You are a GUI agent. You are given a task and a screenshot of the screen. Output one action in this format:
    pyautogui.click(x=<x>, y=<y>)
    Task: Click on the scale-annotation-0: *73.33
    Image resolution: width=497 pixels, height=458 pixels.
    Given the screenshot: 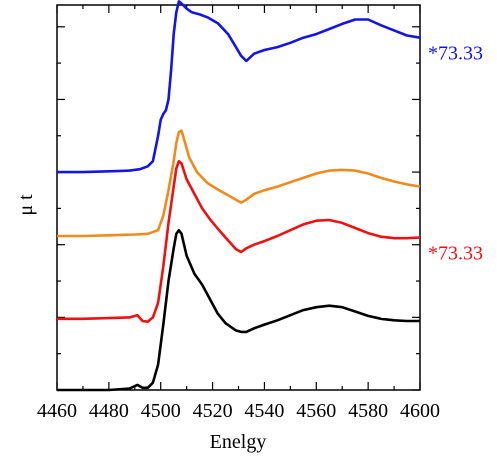 What is the action you would take?
    pyautogui.click(x=455, y=54)
    